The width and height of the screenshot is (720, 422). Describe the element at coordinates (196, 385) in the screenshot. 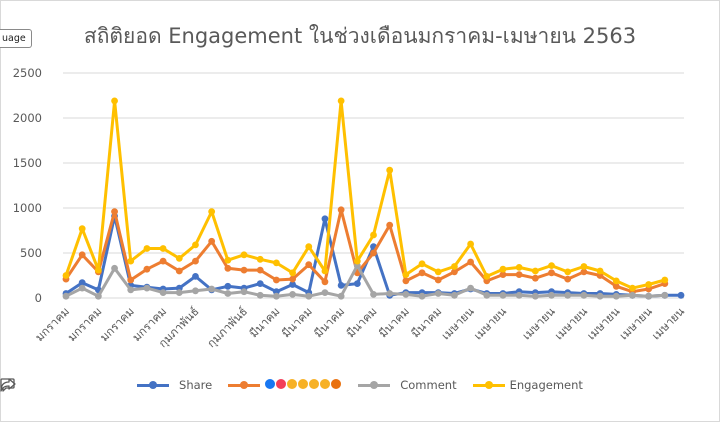

I see `legend-label-share: Share` at that location.